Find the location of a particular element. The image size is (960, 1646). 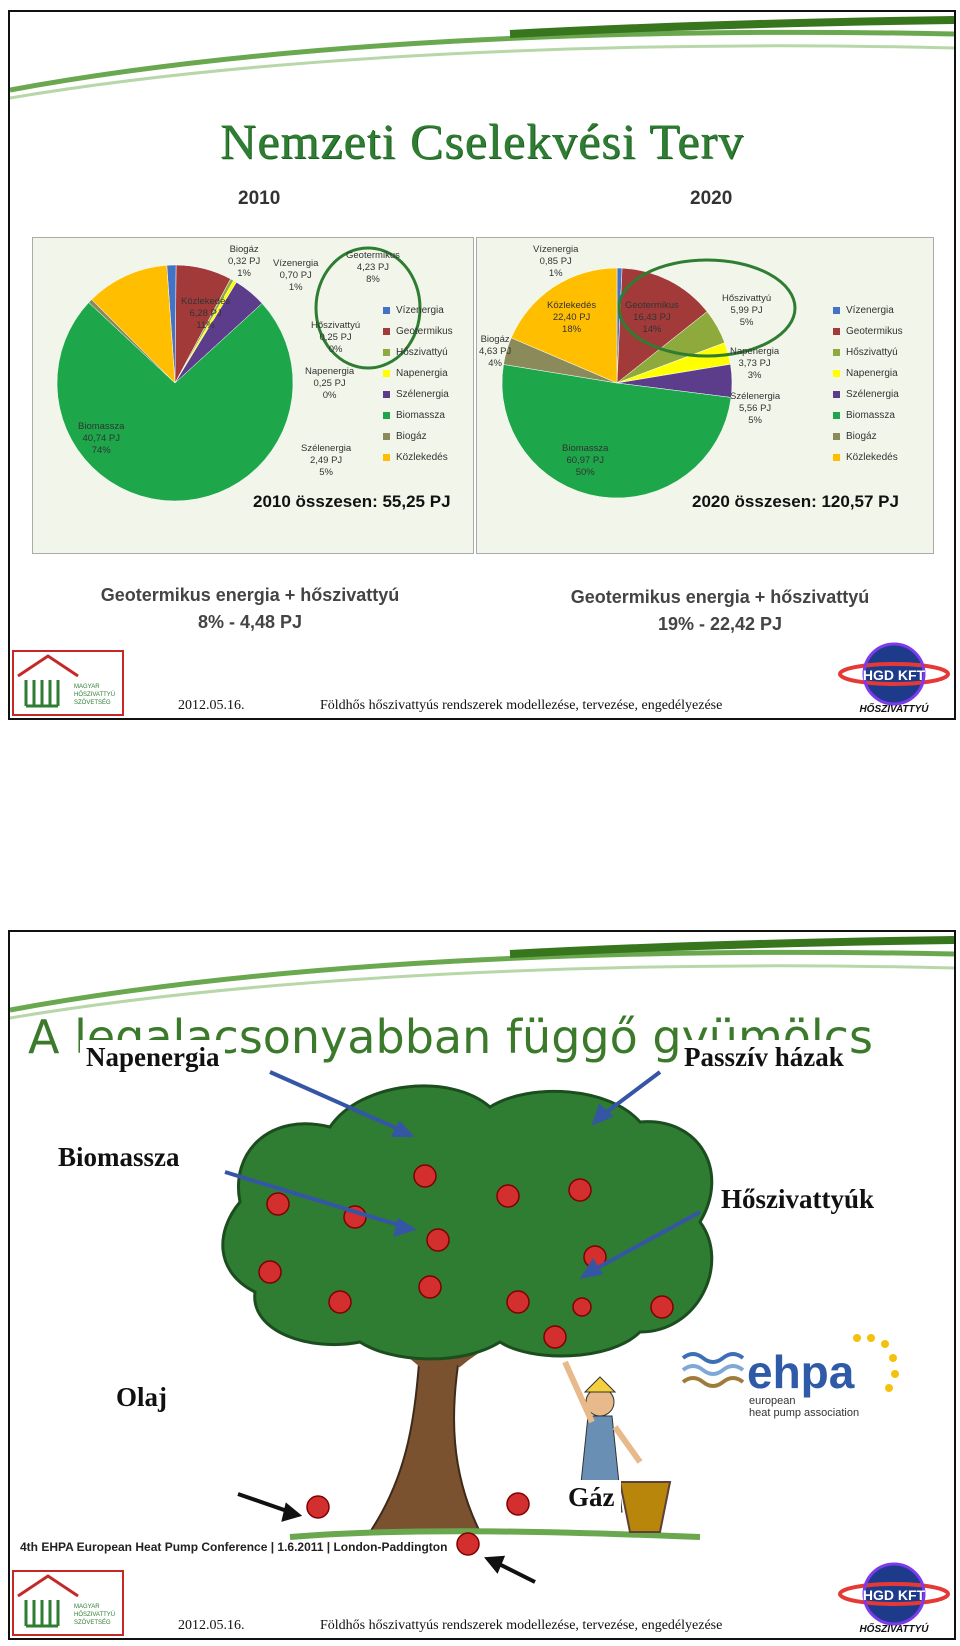

year-label-2020: 2020 is located at coordinates (711, 198).